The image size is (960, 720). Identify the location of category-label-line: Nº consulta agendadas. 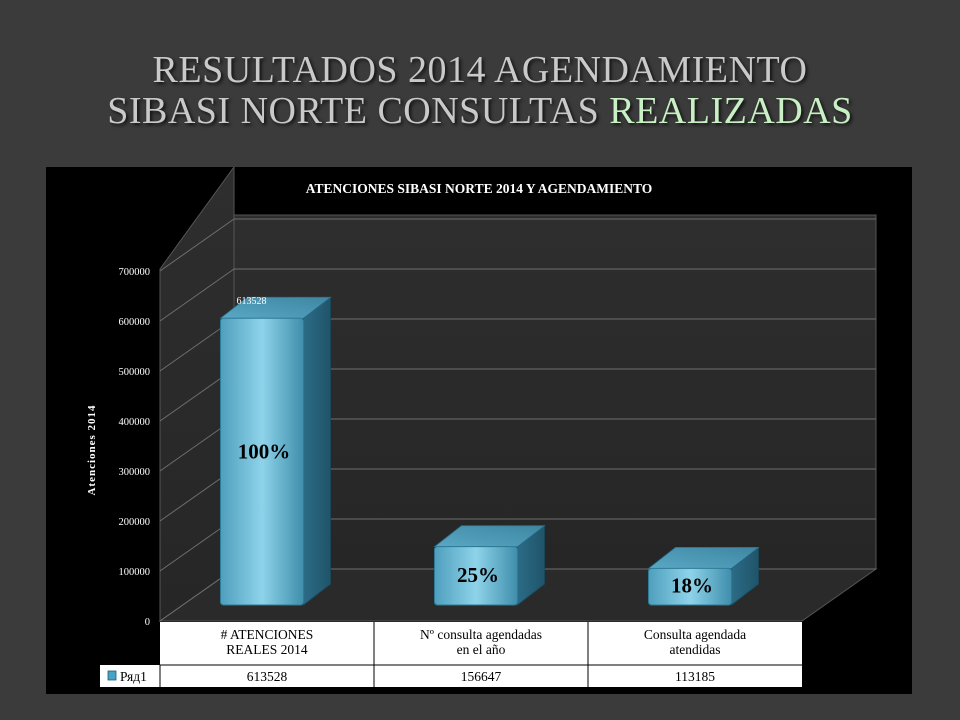
(481, 634).